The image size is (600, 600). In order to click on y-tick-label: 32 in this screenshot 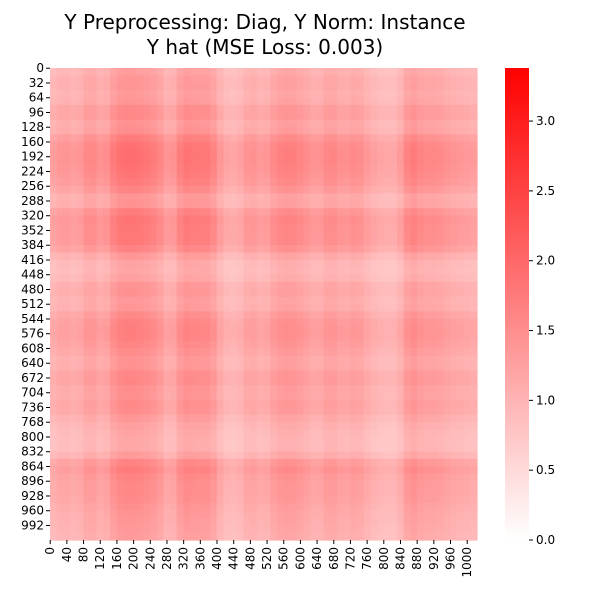, I will do `click(36, 83)`.